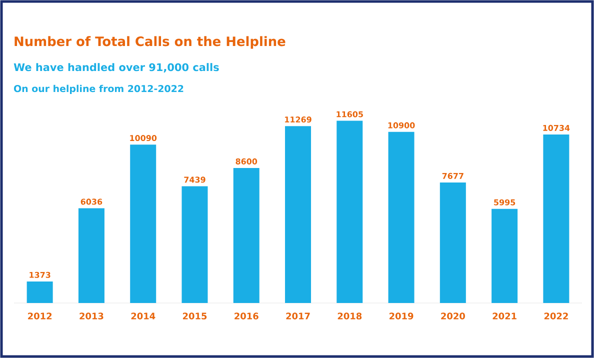 The width and height of the screenshot is (594, 358). Describe the element at coordinates (402, 316) in the screenshot. I see `x-tick-label: 2019` at that location.